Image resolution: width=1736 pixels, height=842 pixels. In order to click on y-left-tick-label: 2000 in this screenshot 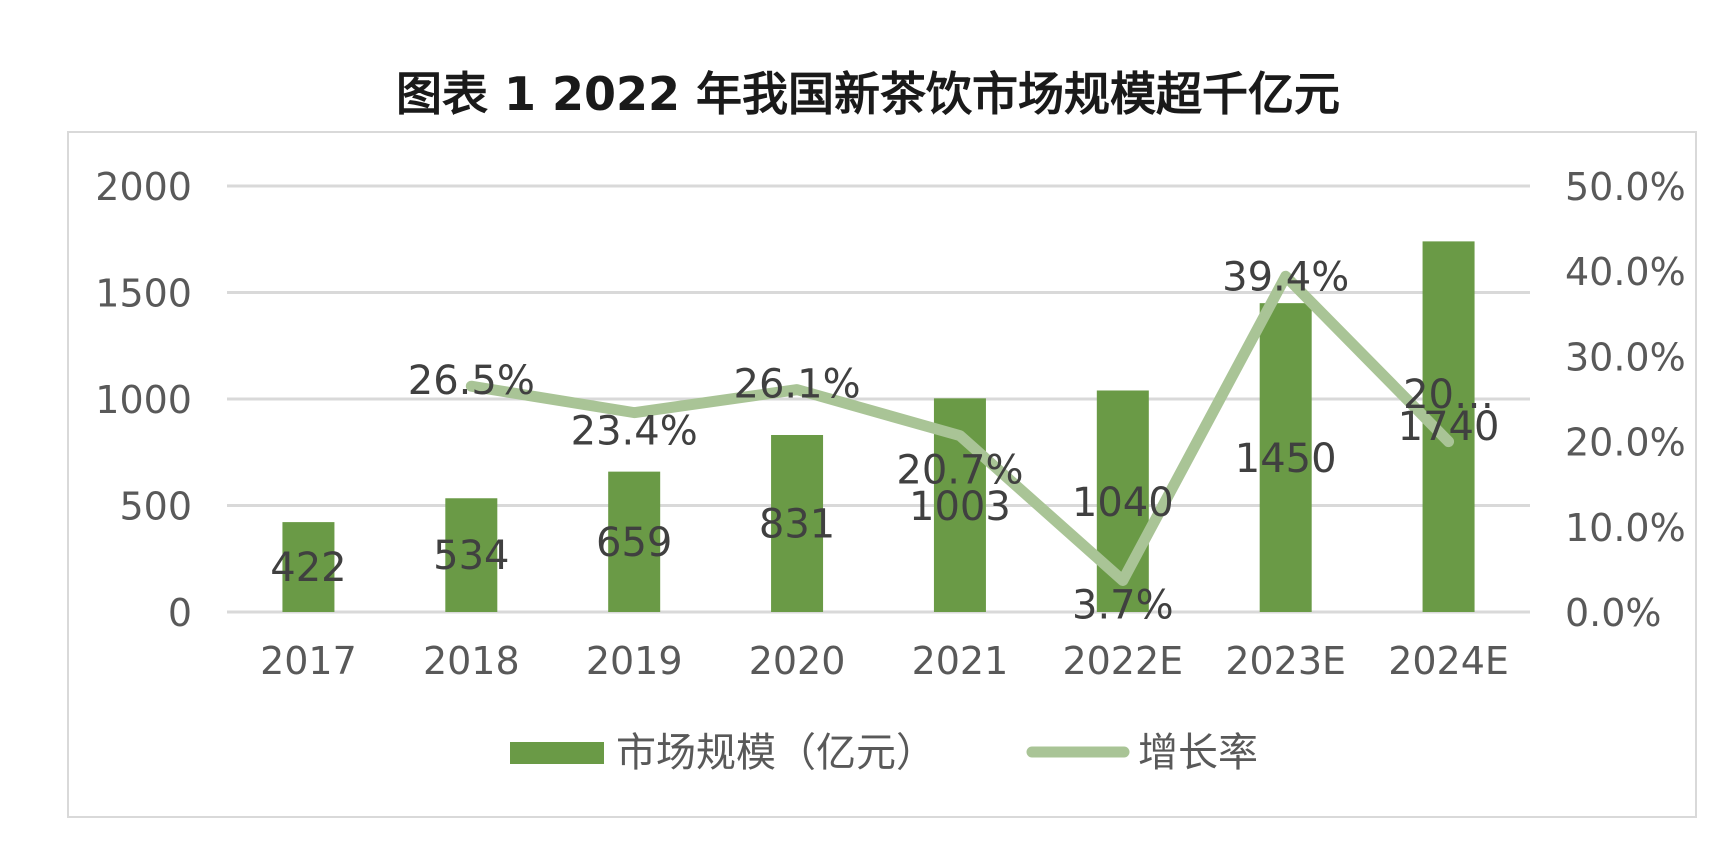, I will do `click(143, 187)`.